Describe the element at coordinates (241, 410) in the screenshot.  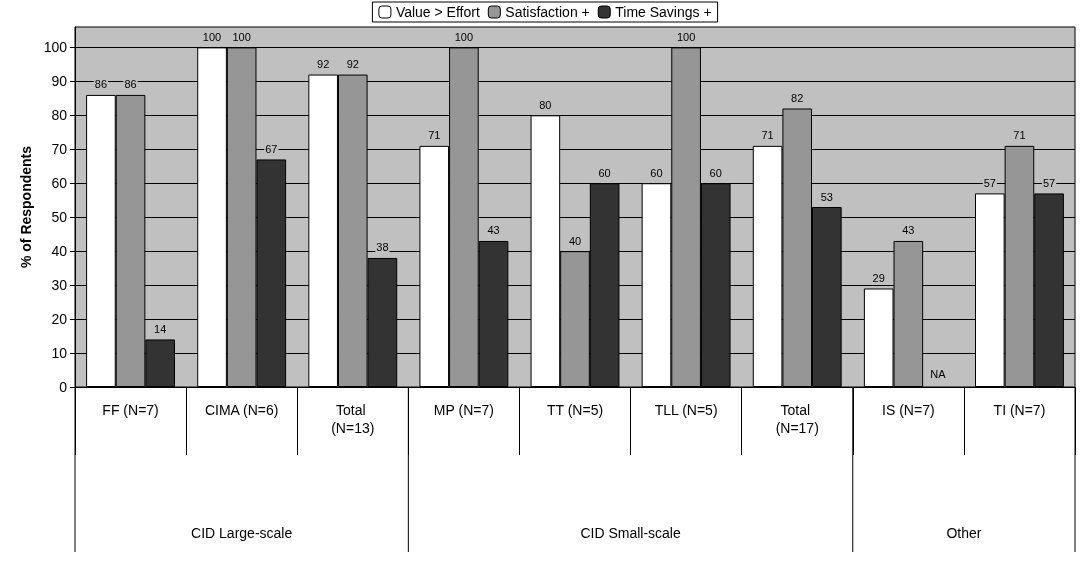
I see `x-tick-label: CIMA (N=6)` at that location.